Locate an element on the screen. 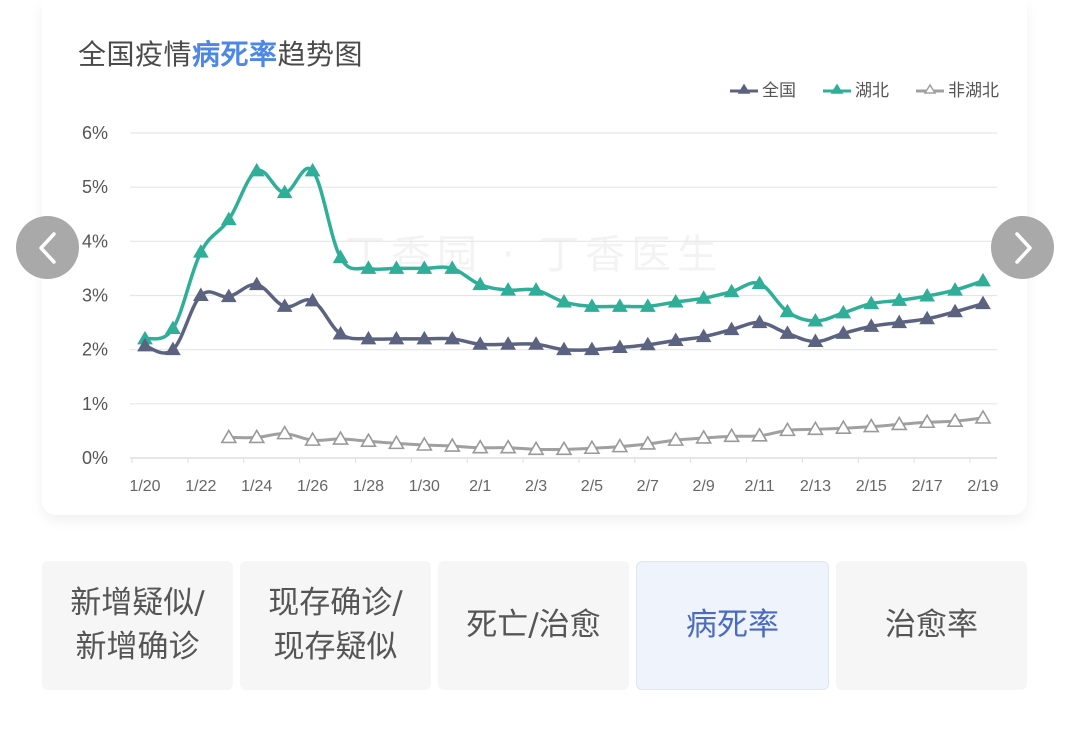  tab-new-suspected-confirmed: 新增疑似/新增确诊 is located at coordinates (137, 625).